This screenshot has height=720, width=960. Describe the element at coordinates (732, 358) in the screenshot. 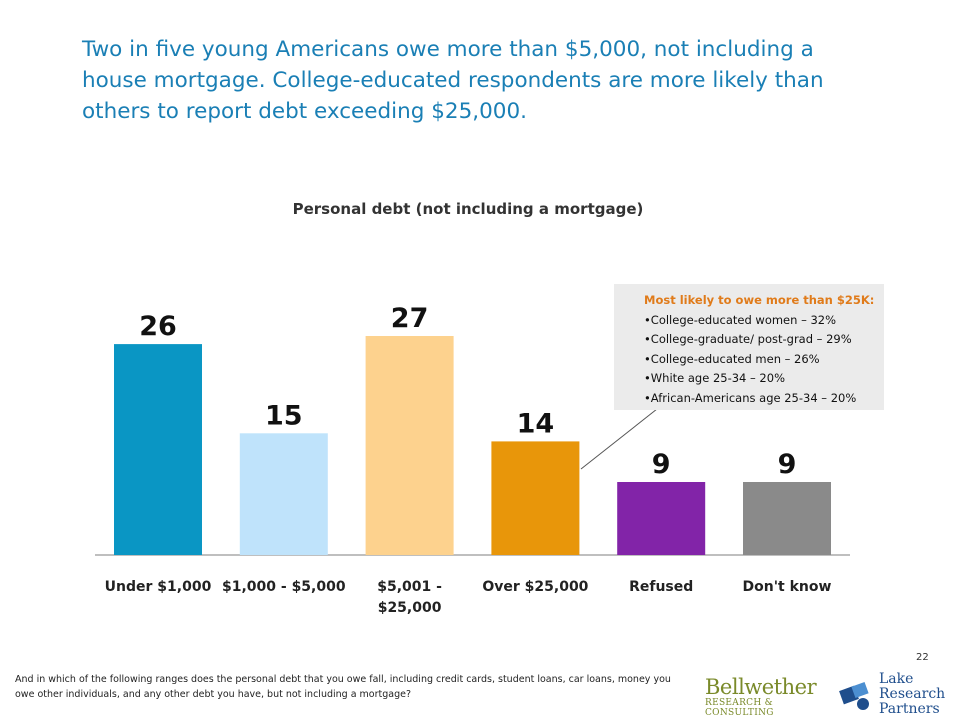

I see `callout-item: •College-educated men – 26%` at that location.